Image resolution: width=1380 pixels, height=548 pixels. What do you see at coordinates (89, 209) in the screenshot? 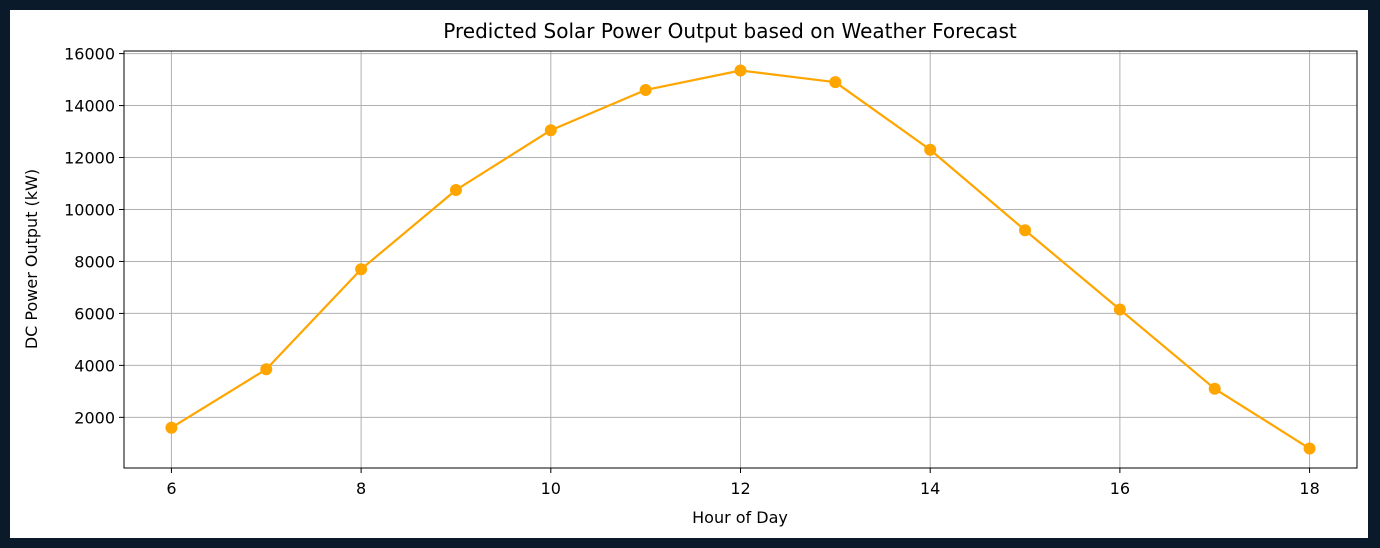
I see `y-tick-label: 10000` at bounding box center [89, 209].